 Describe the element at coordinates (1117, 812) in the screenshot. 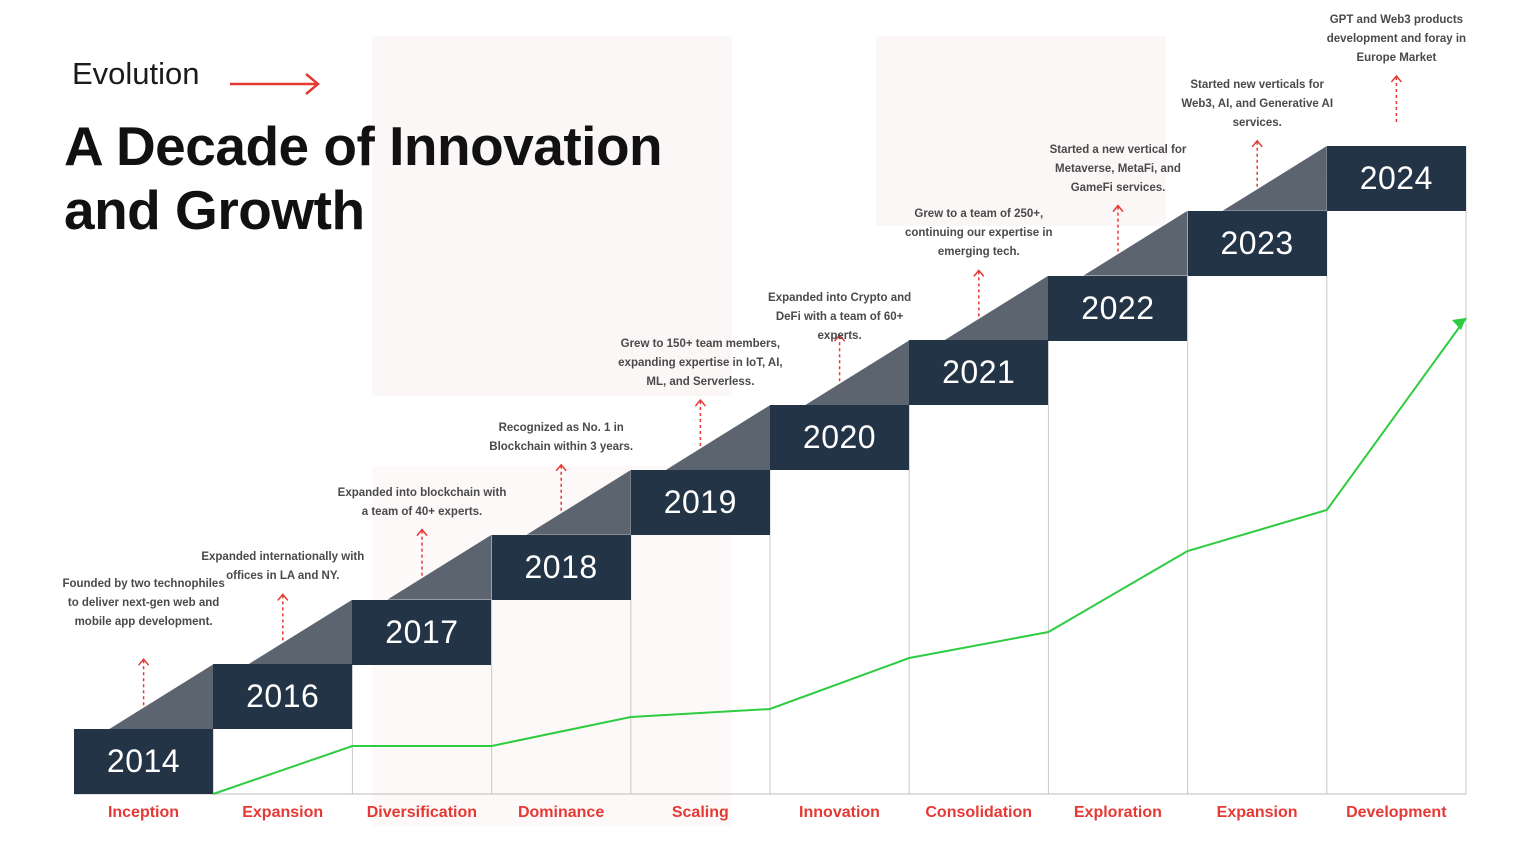

I see `phase-label: Exploration` at that location.